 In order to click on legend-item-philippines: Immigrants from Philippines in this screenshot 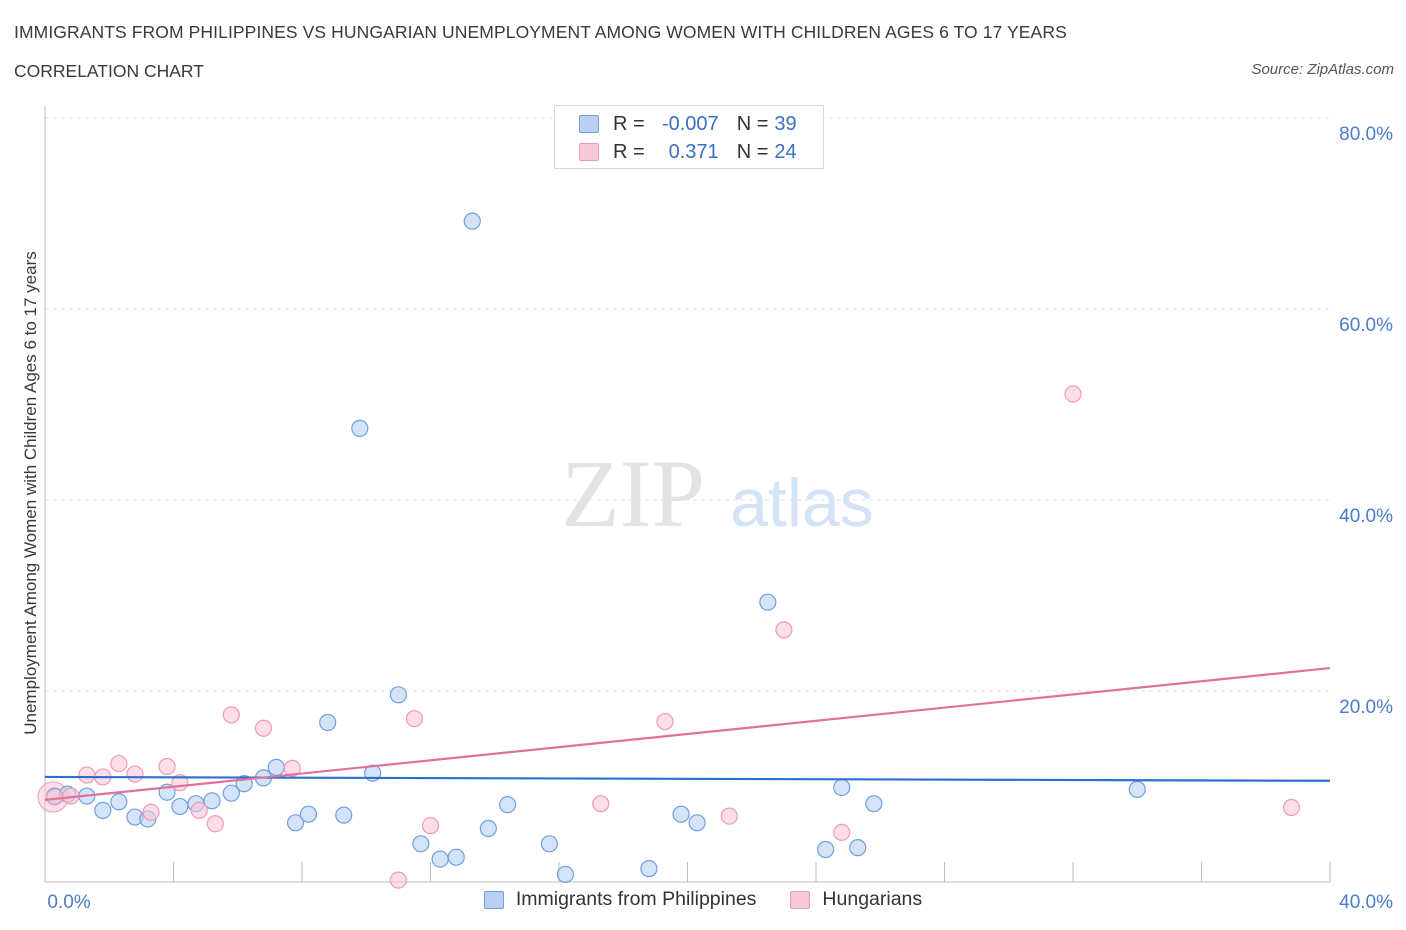, I will do `click(620, 899)`.